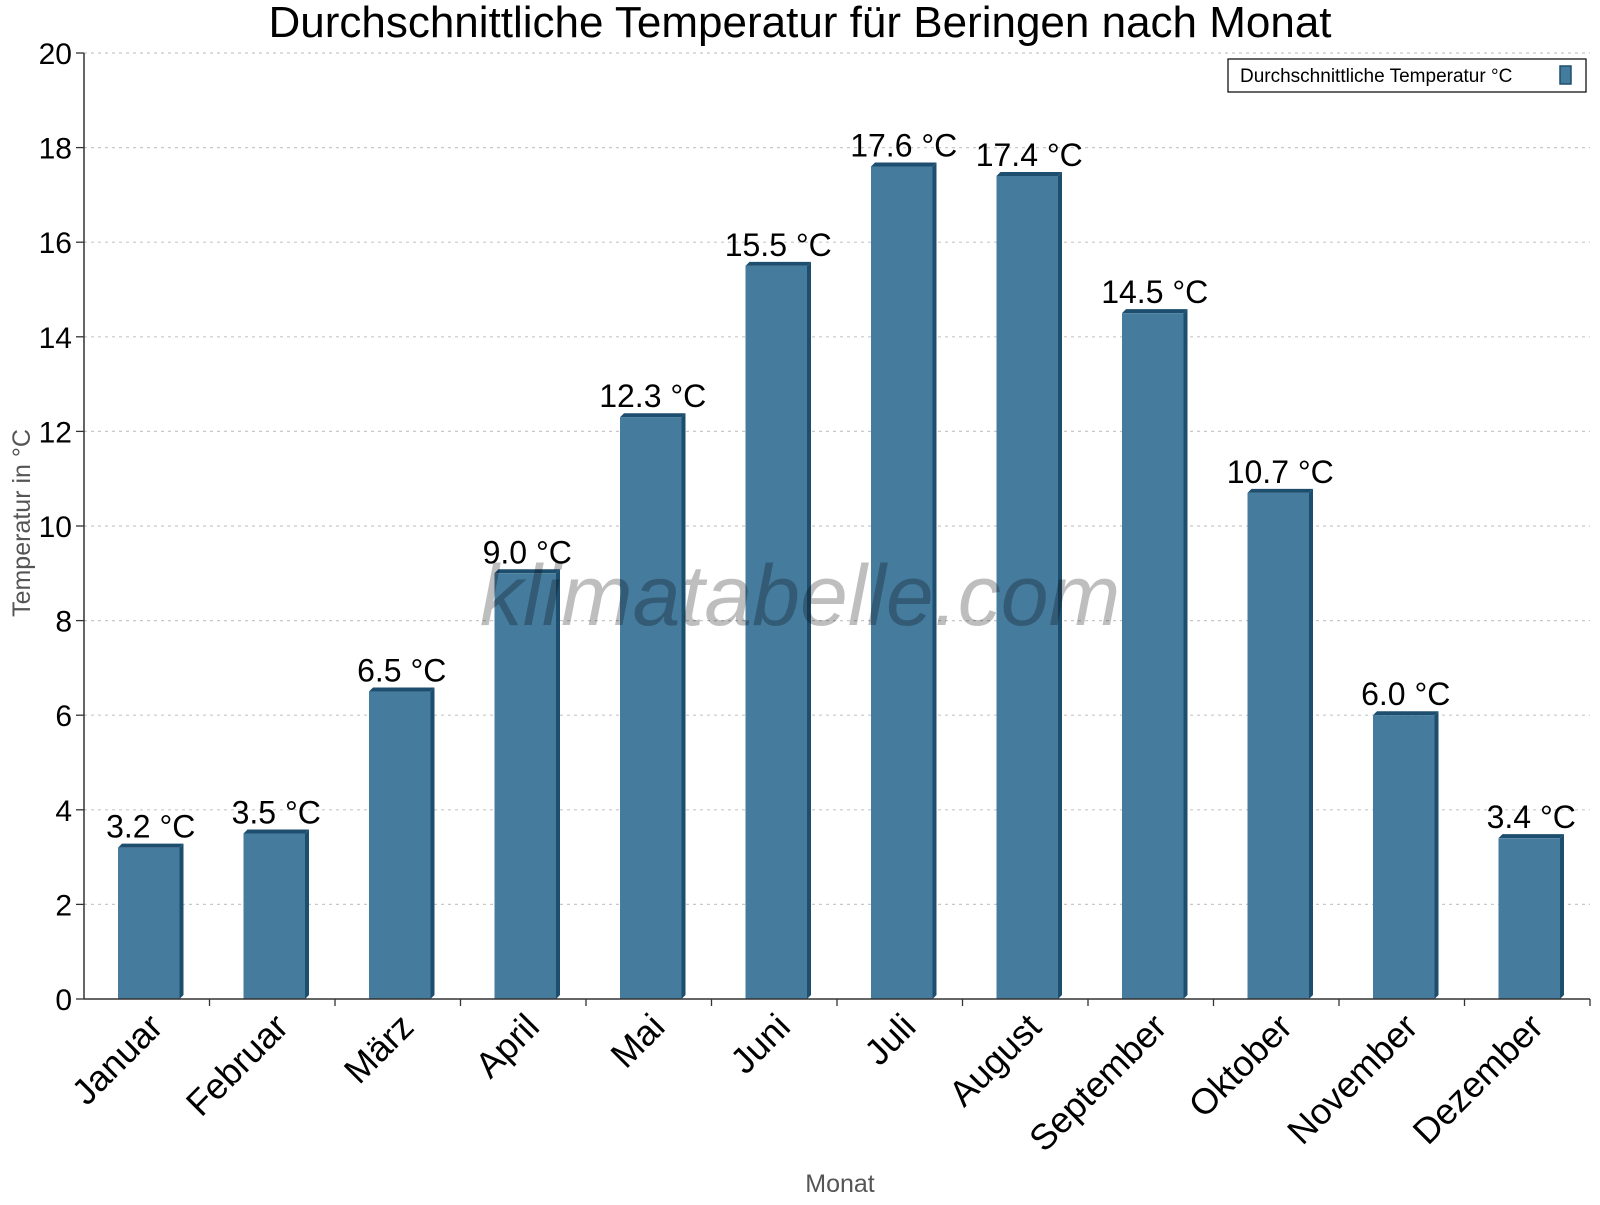 Image resolution: width=1600 pixels, height=1205 pixels. Describe the element at coordinates (1405, 694) in the screenshot. I see `data-label: 6.0 °C` at that location.